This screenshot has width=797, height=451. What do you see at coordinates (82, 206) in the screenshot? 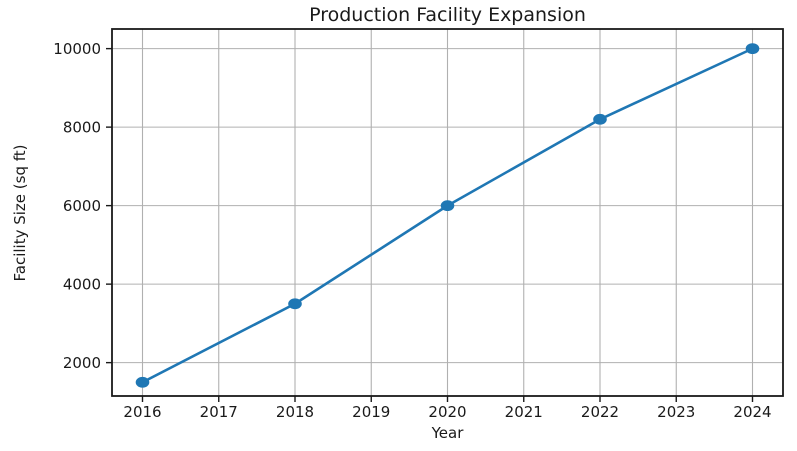
I see `y-tick-label: 6000` at bounding box center [82, 206].